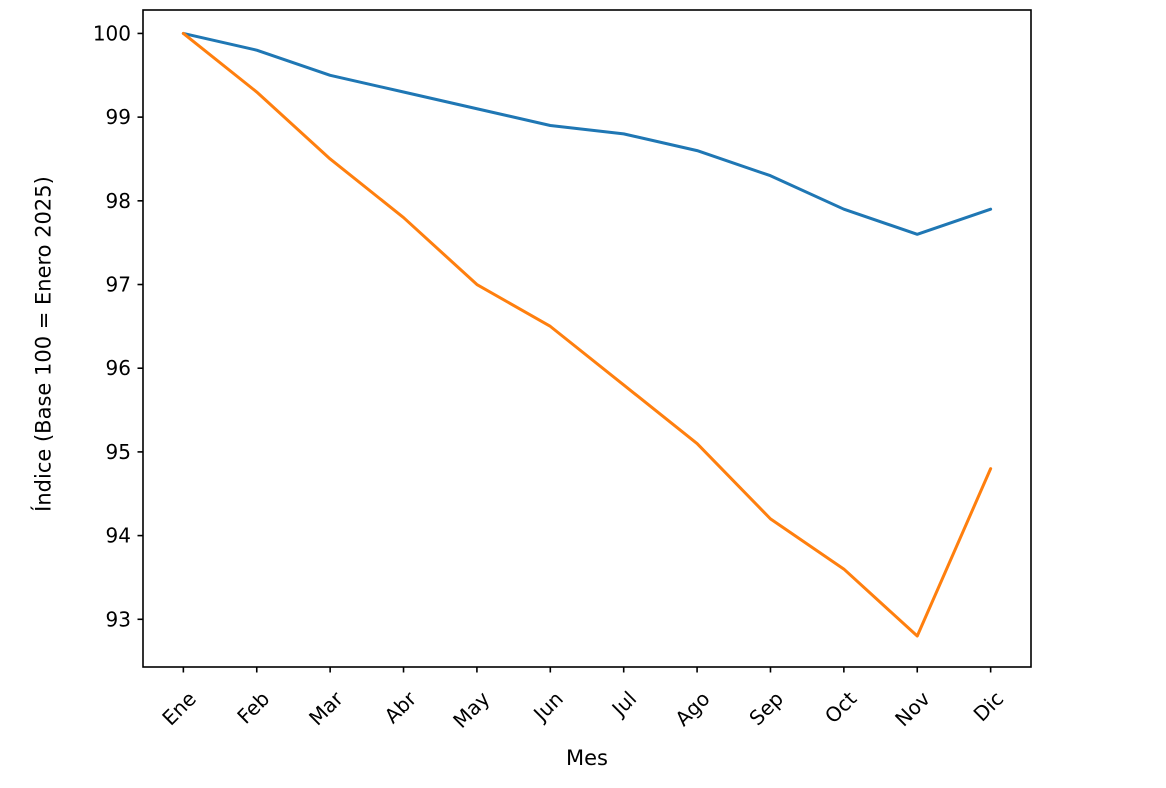 The image size is (1166, 788). I want to click on y-tick-label: 97, so click(118, 285).